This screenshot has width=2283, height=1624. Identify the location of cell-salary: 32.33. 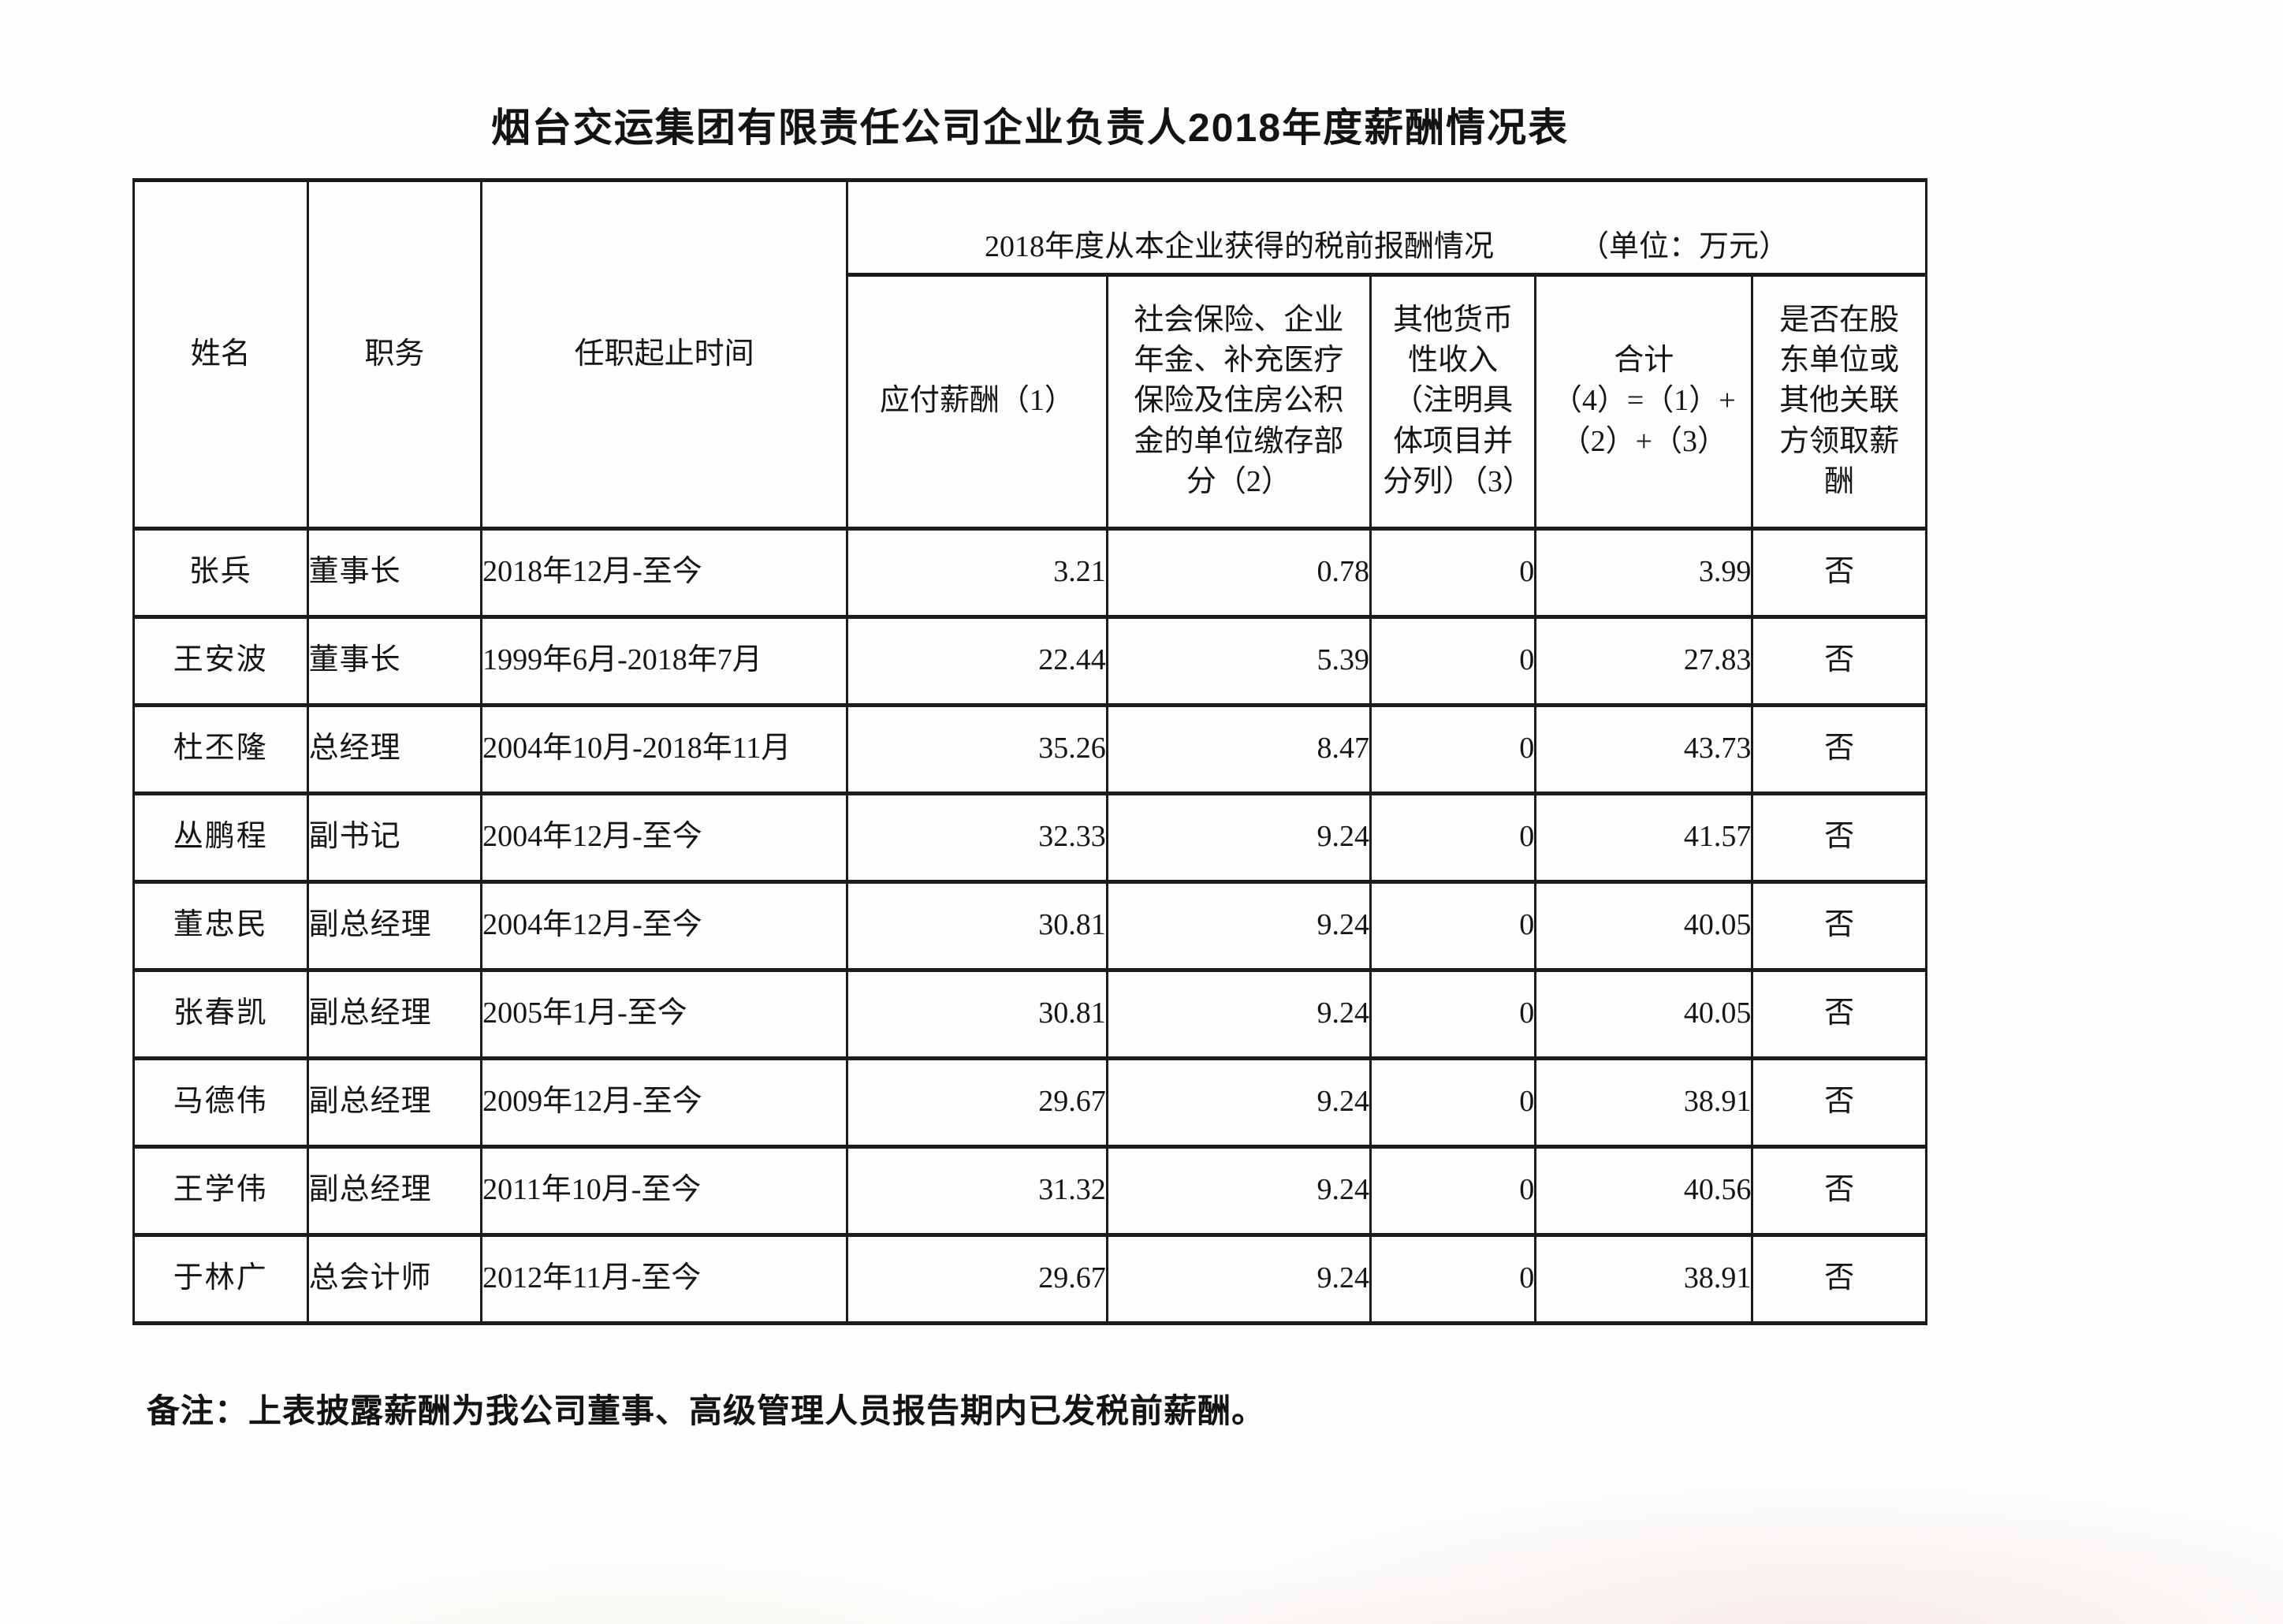
(977, 837).